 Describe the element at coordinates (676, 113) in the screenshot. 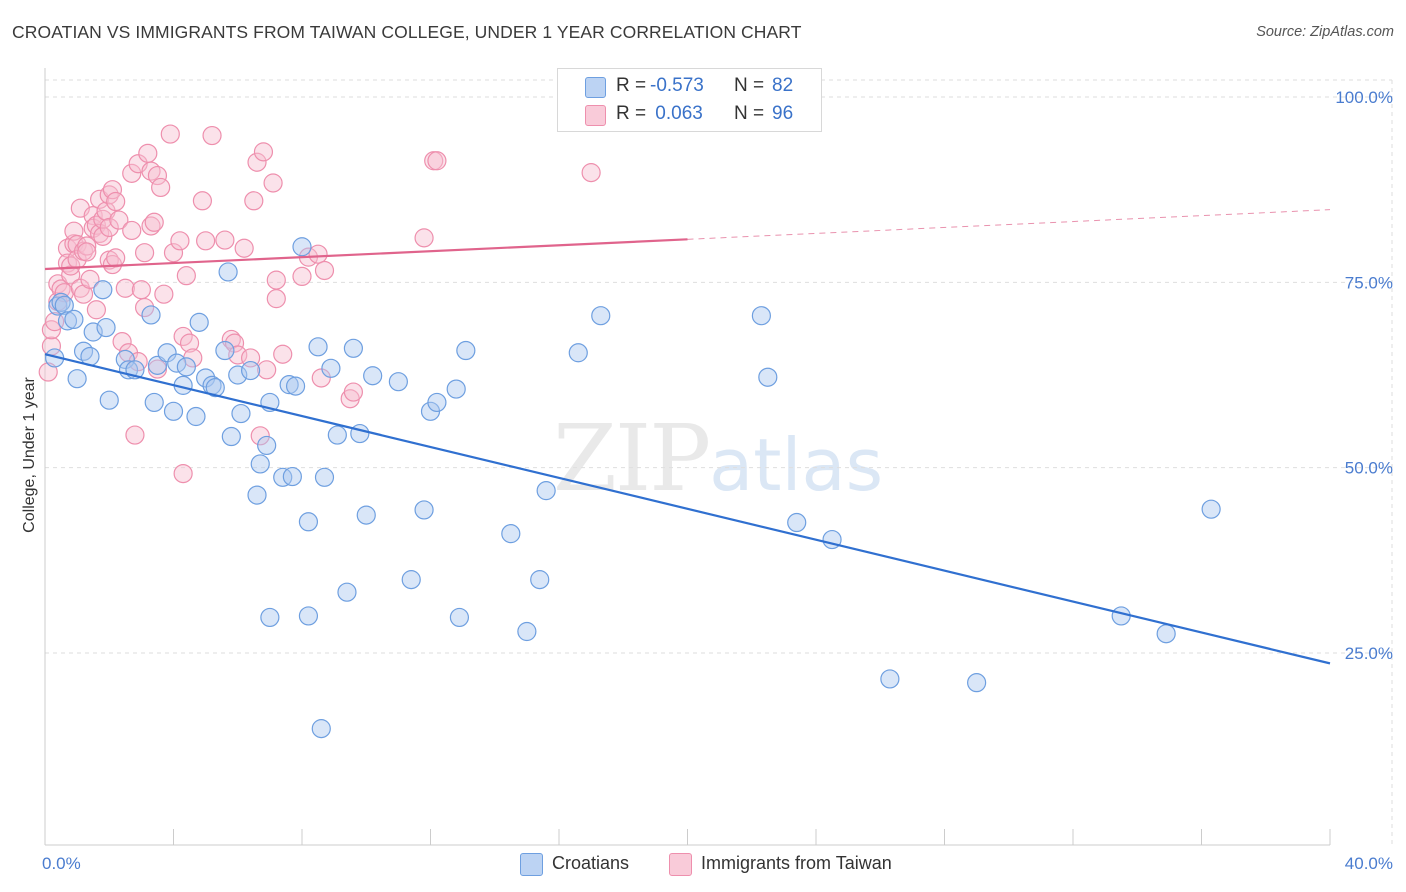

I see `legend-r-value: 0.063` at that location.